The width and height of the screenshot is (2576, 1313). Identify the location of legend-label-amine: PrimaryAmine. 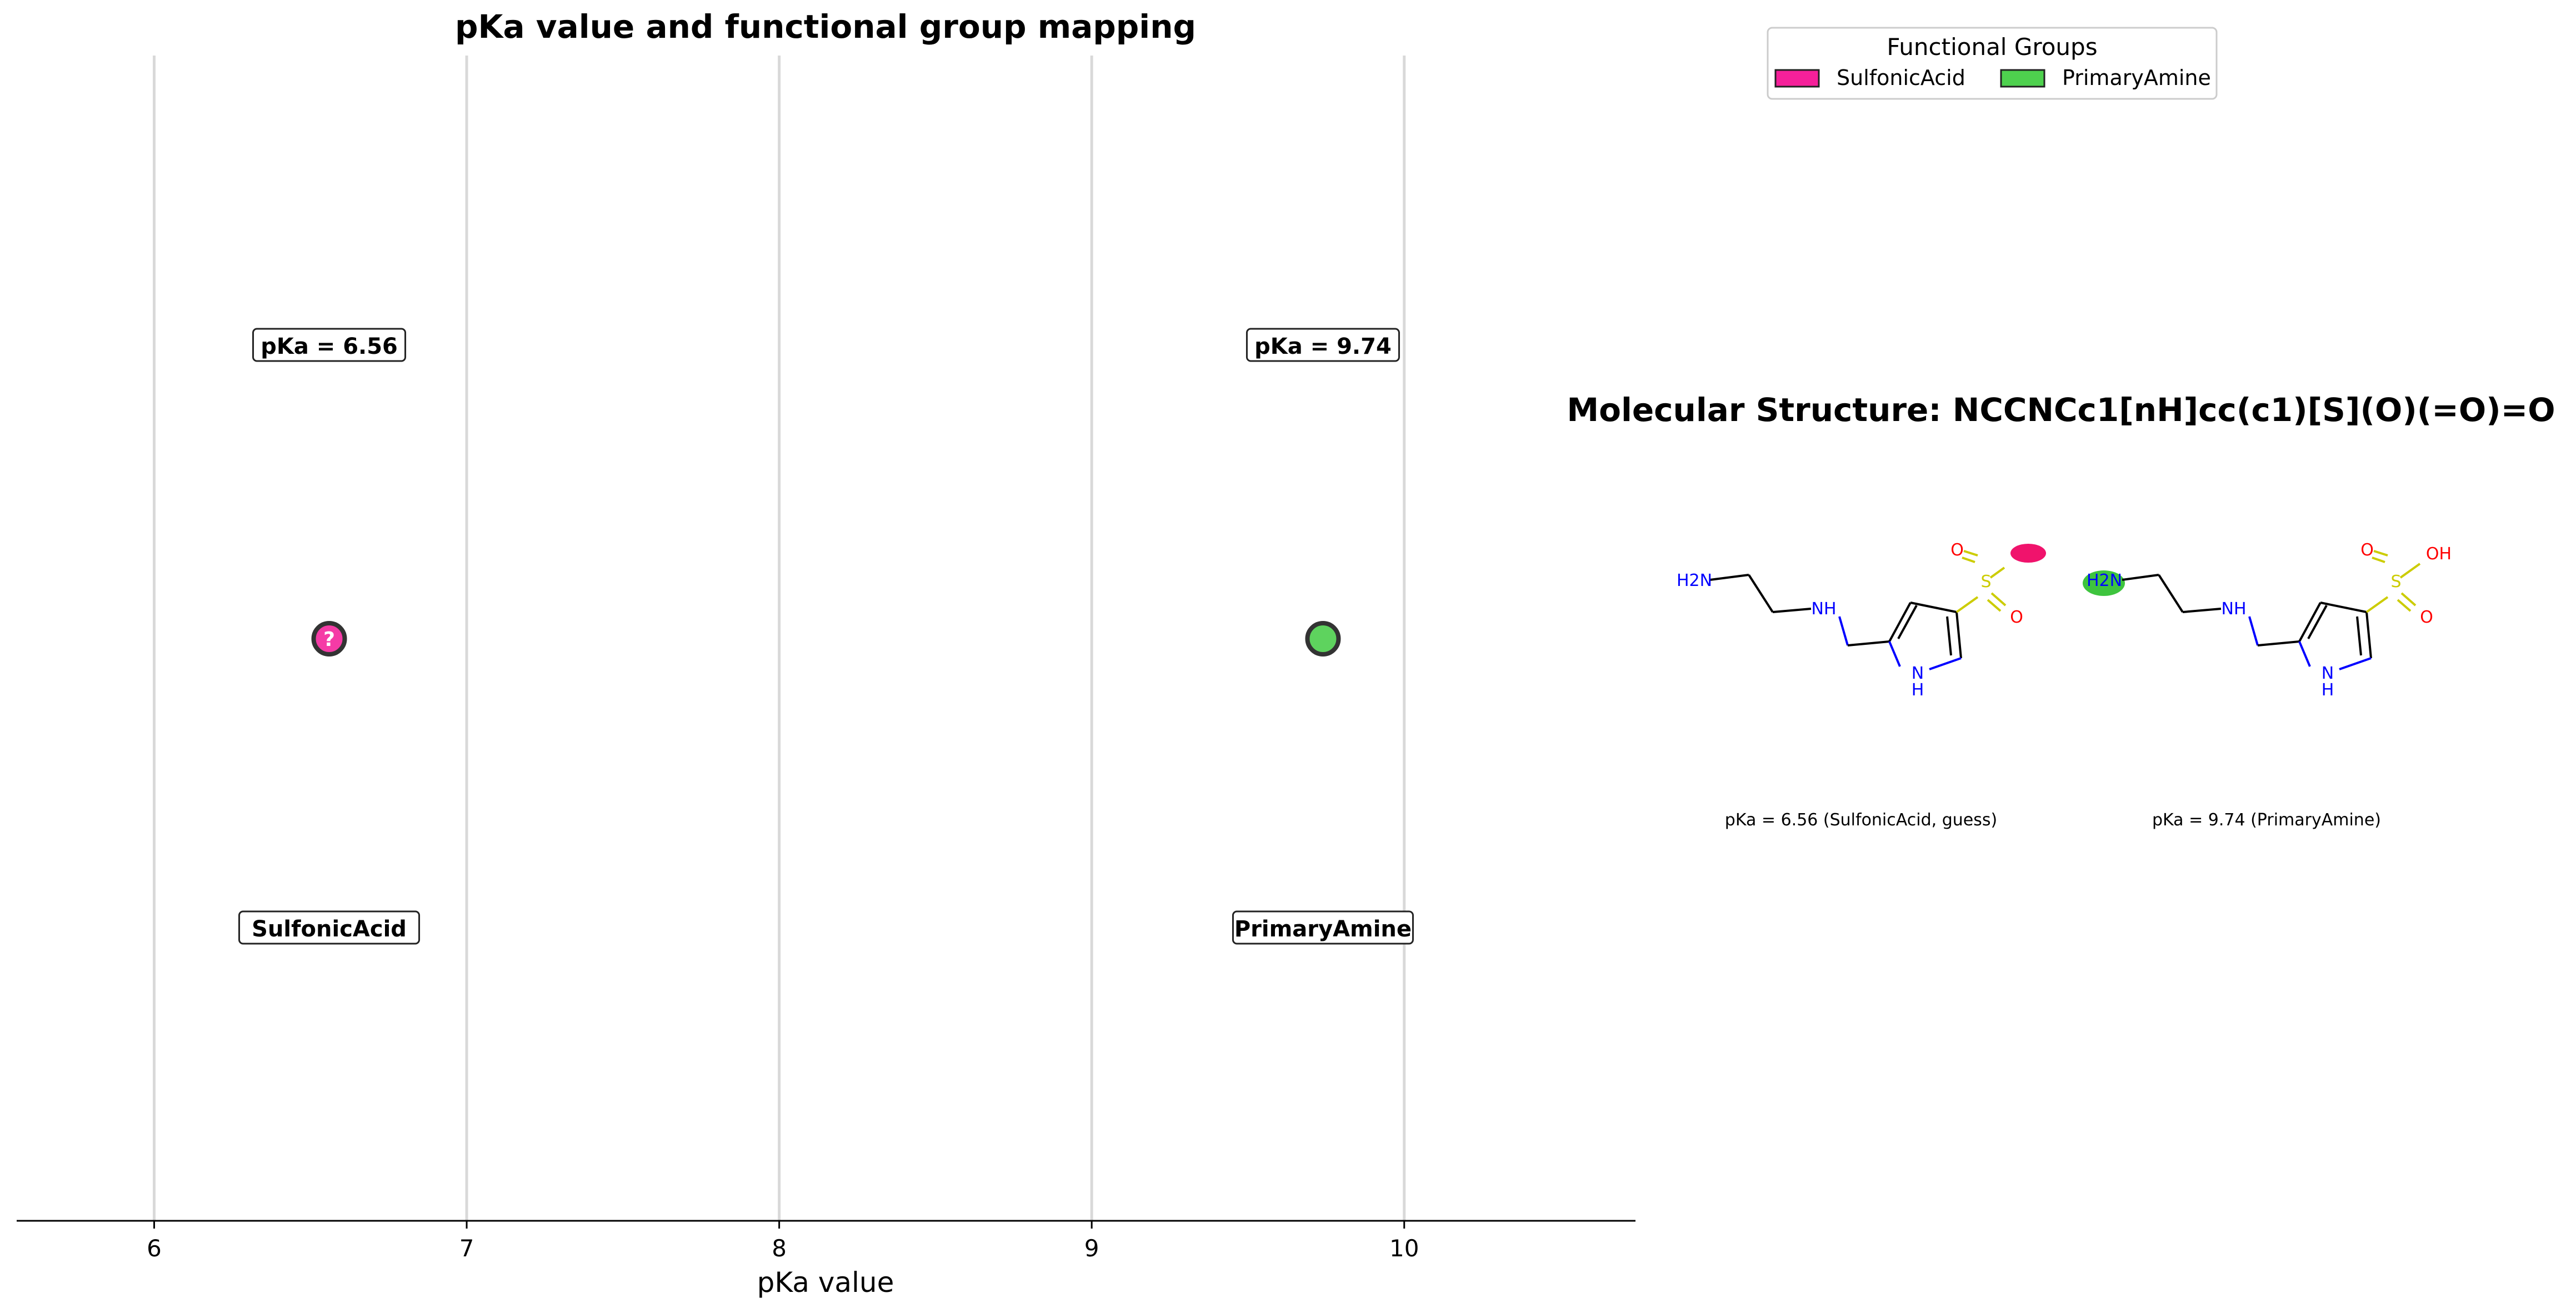
(2136, 78).